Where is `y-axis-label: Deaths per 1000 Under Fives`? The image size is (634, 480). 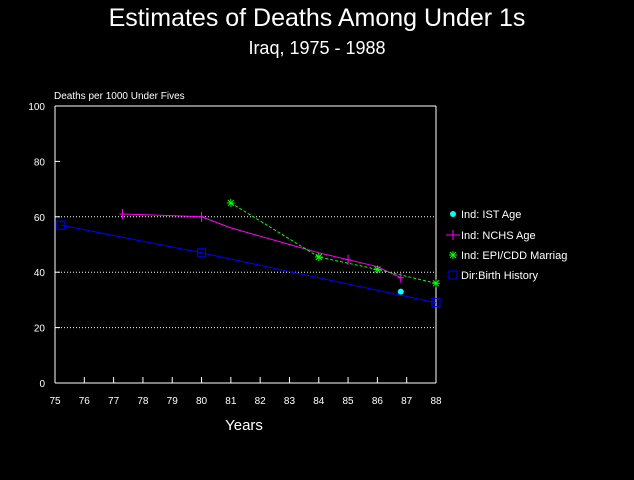
y-axis-label: Deaths per 1000 Under Fives is located at coordinates (119, 96).